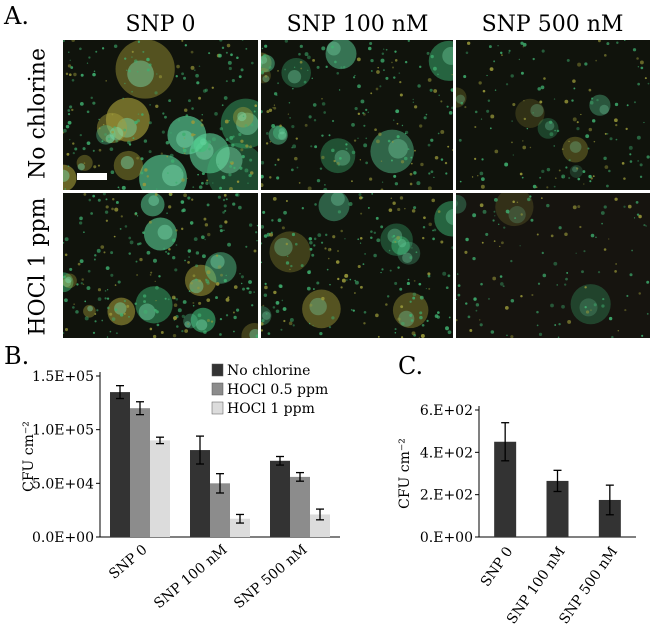 This screenshot has height=631, width=650. What do you see at coordinates (446, 411) in the screenshot?
I see `y-tick-label: 6.E+02` at bounding box center [446, 411].